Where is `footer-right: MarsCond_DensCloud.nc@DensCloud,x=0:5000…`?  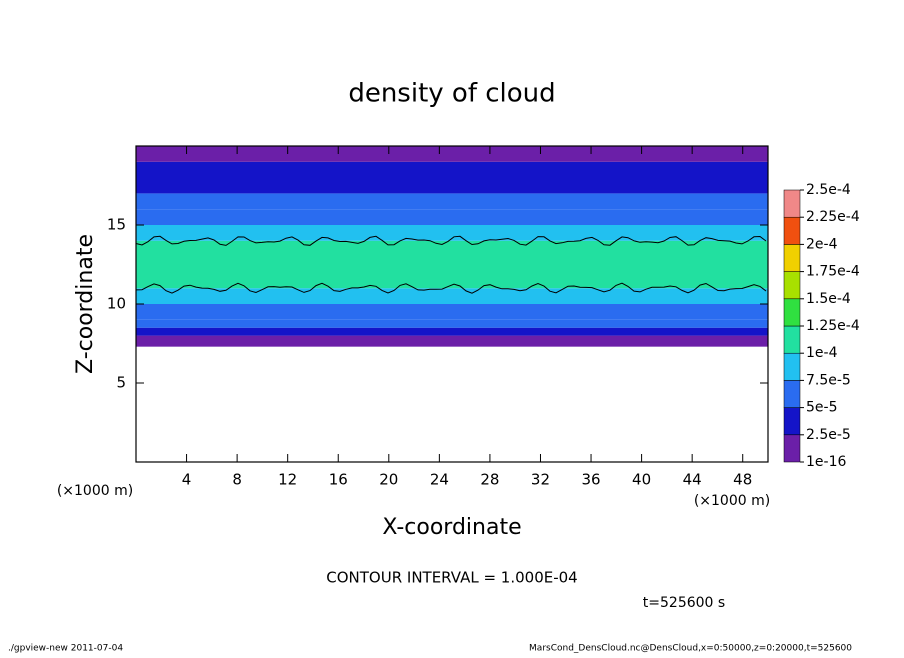
footer-right: MarsCond_DensCloud.nc@DensCloud,x=0:5000… is located at coordinates (690, 649).